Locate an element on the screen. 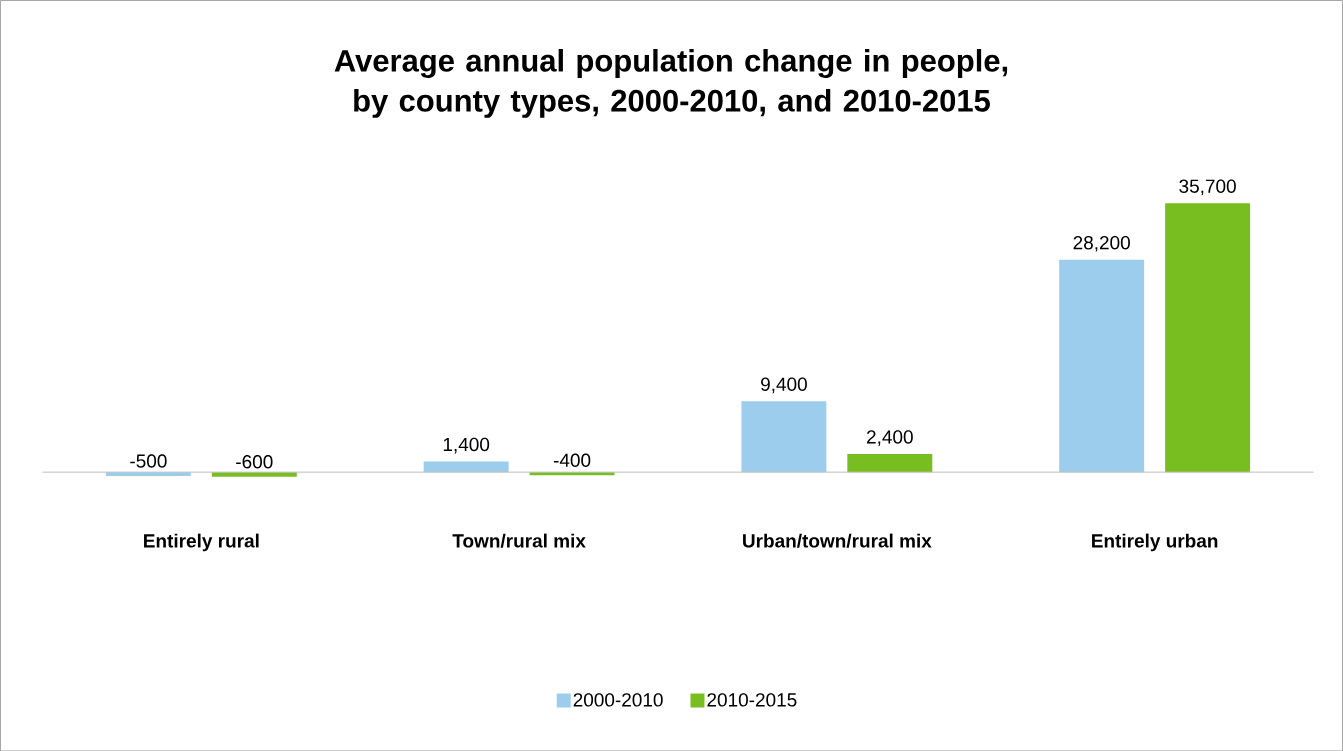 Image resolution: width=1343 pixels, height=751 pixels. data-label: -600 is located at coordinates (254, 461).